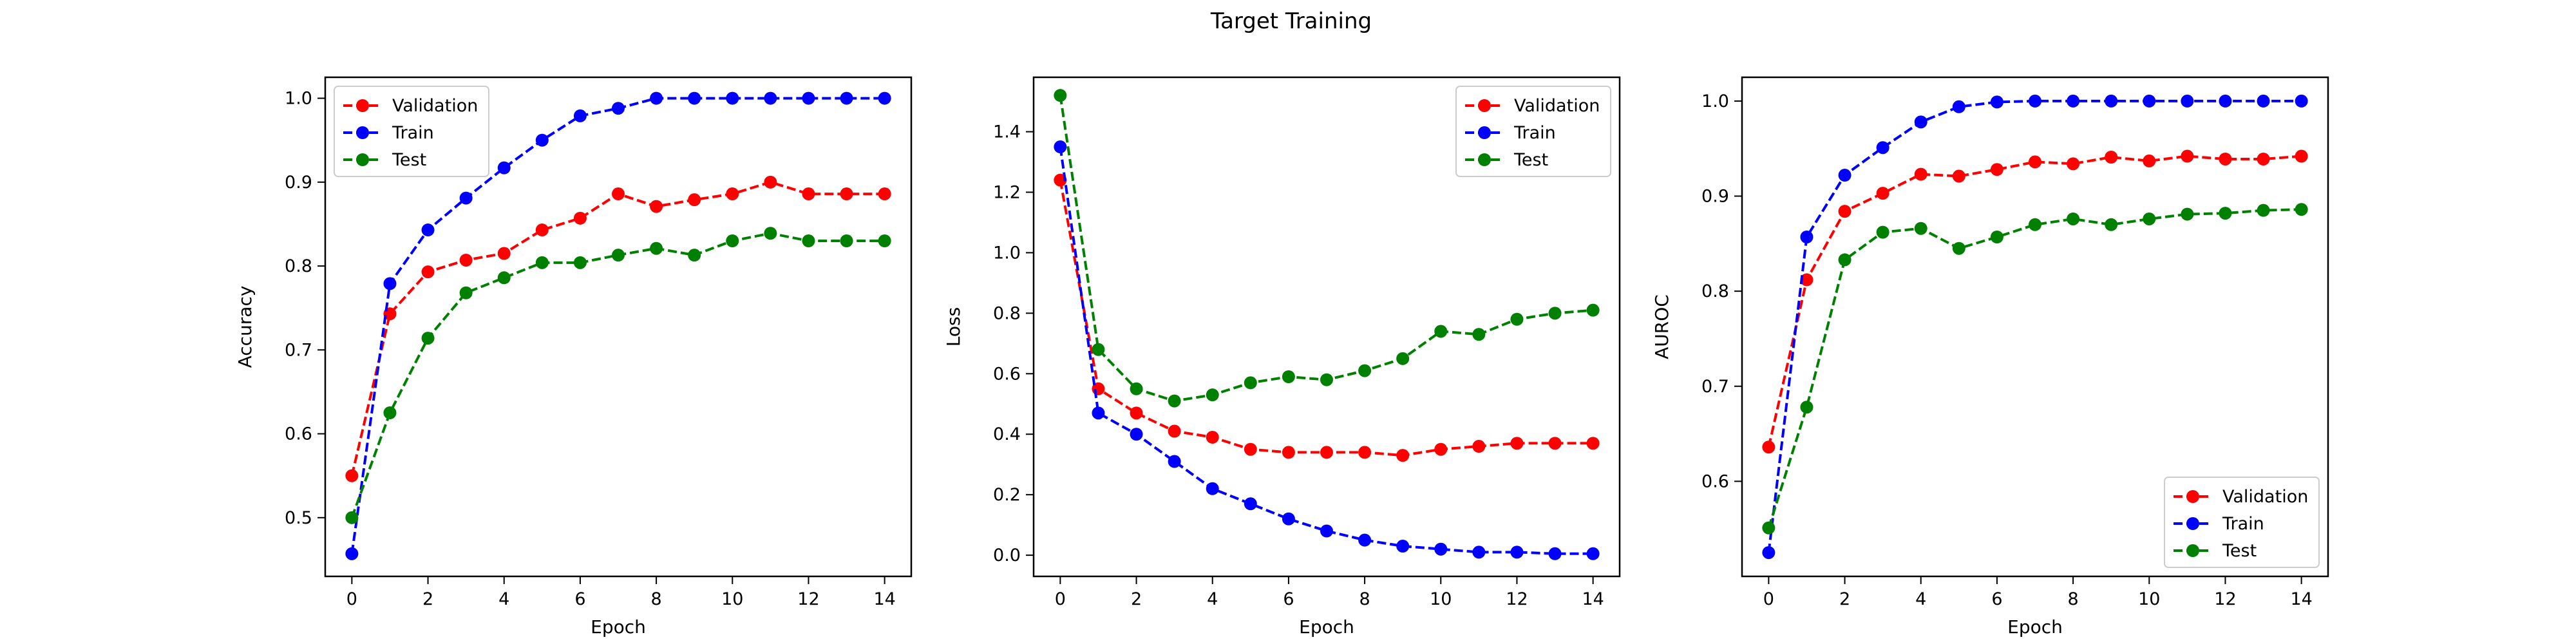  I want to click on accuracy-ytick-label: 0.9, so click(298, 183).